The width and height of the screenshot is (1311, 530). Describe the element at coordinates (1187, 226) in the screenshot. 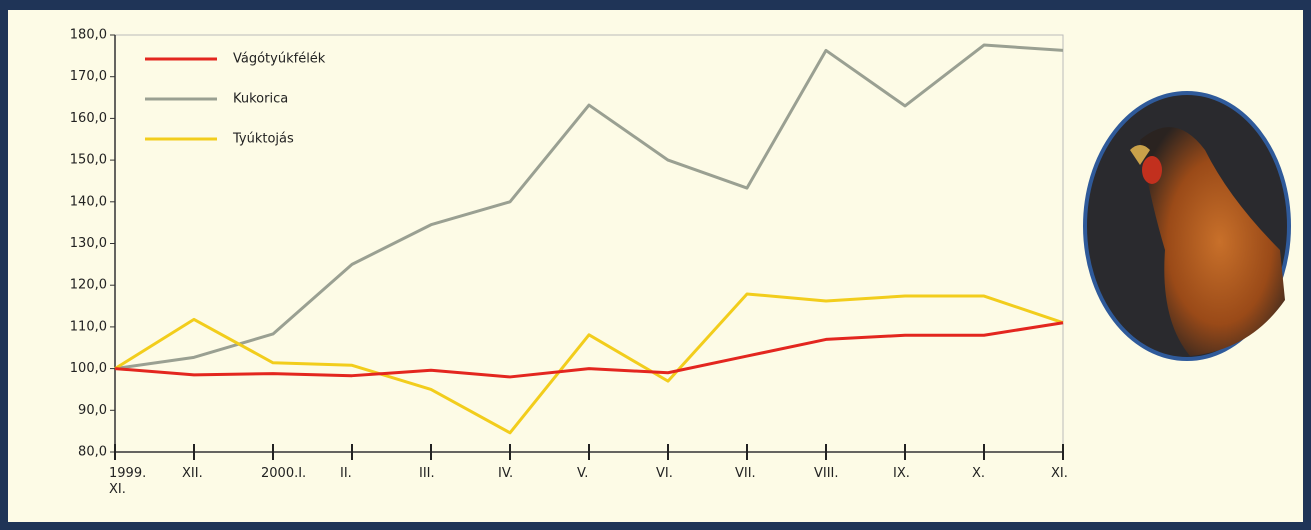

I see `chicken-photo` at that location.